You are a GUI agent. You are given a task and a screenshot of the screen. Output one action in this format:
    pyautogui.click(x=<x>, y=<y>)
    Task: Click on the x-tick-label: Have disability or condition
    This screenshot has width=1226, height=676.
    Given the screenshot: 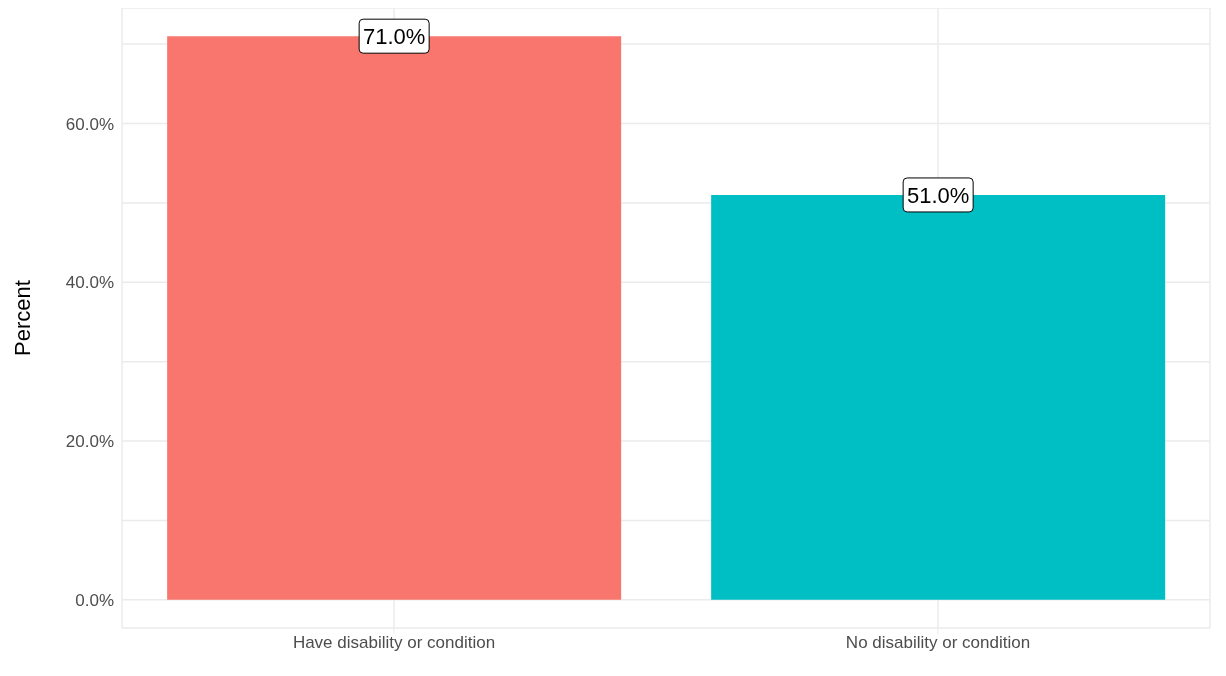 What is the action you would take?
    pyautogui.click(x=394, y=643)
    